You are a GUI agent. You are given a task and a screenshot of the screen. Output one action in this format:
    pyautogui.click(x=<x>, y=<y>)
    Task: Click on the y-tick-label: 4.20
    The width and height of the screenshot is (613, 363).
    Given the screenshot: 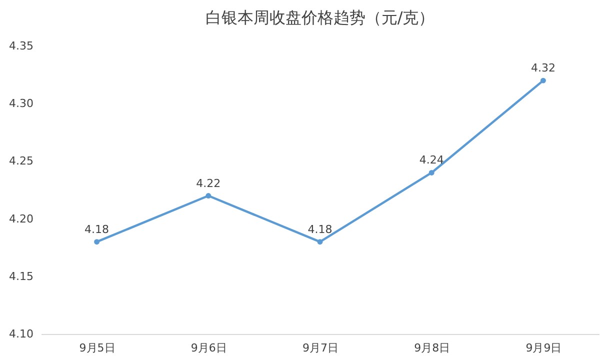 What is the action you would take?
    pyautogui.click(x=21, y=219)
    